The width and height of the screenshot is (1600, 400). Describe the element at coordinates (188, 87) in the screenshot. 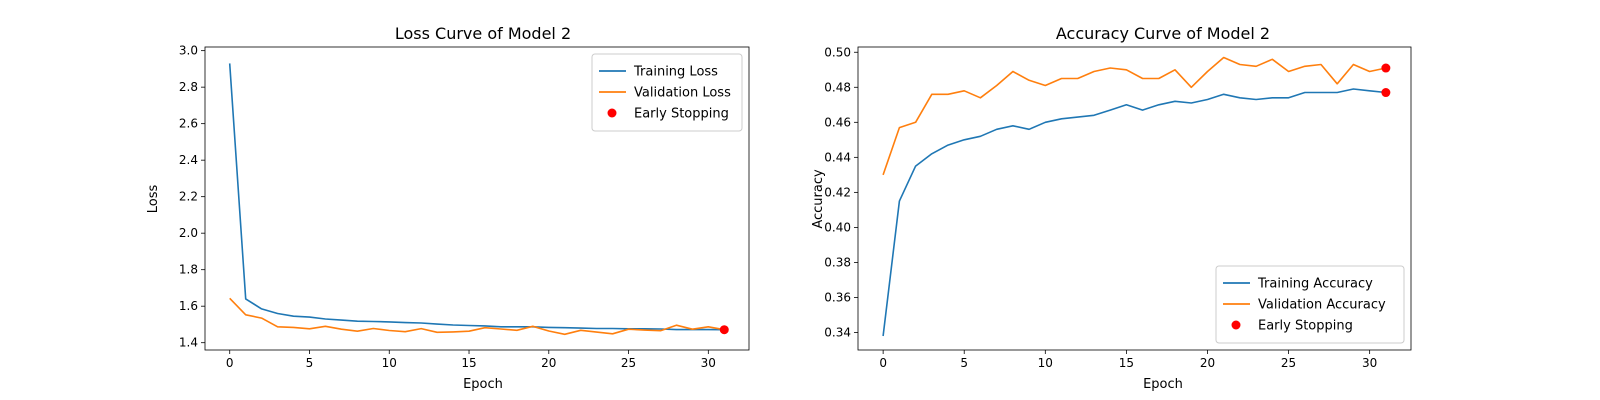

I see `loss-chart-ytick-label: 2.8` at that location.